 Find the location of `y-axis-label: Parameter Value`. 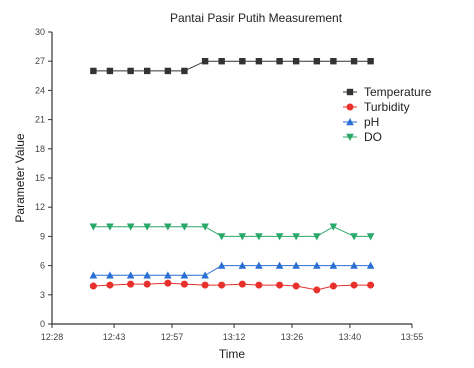

y-axis-label: Parameter Value is located at coordinates (20, 177).